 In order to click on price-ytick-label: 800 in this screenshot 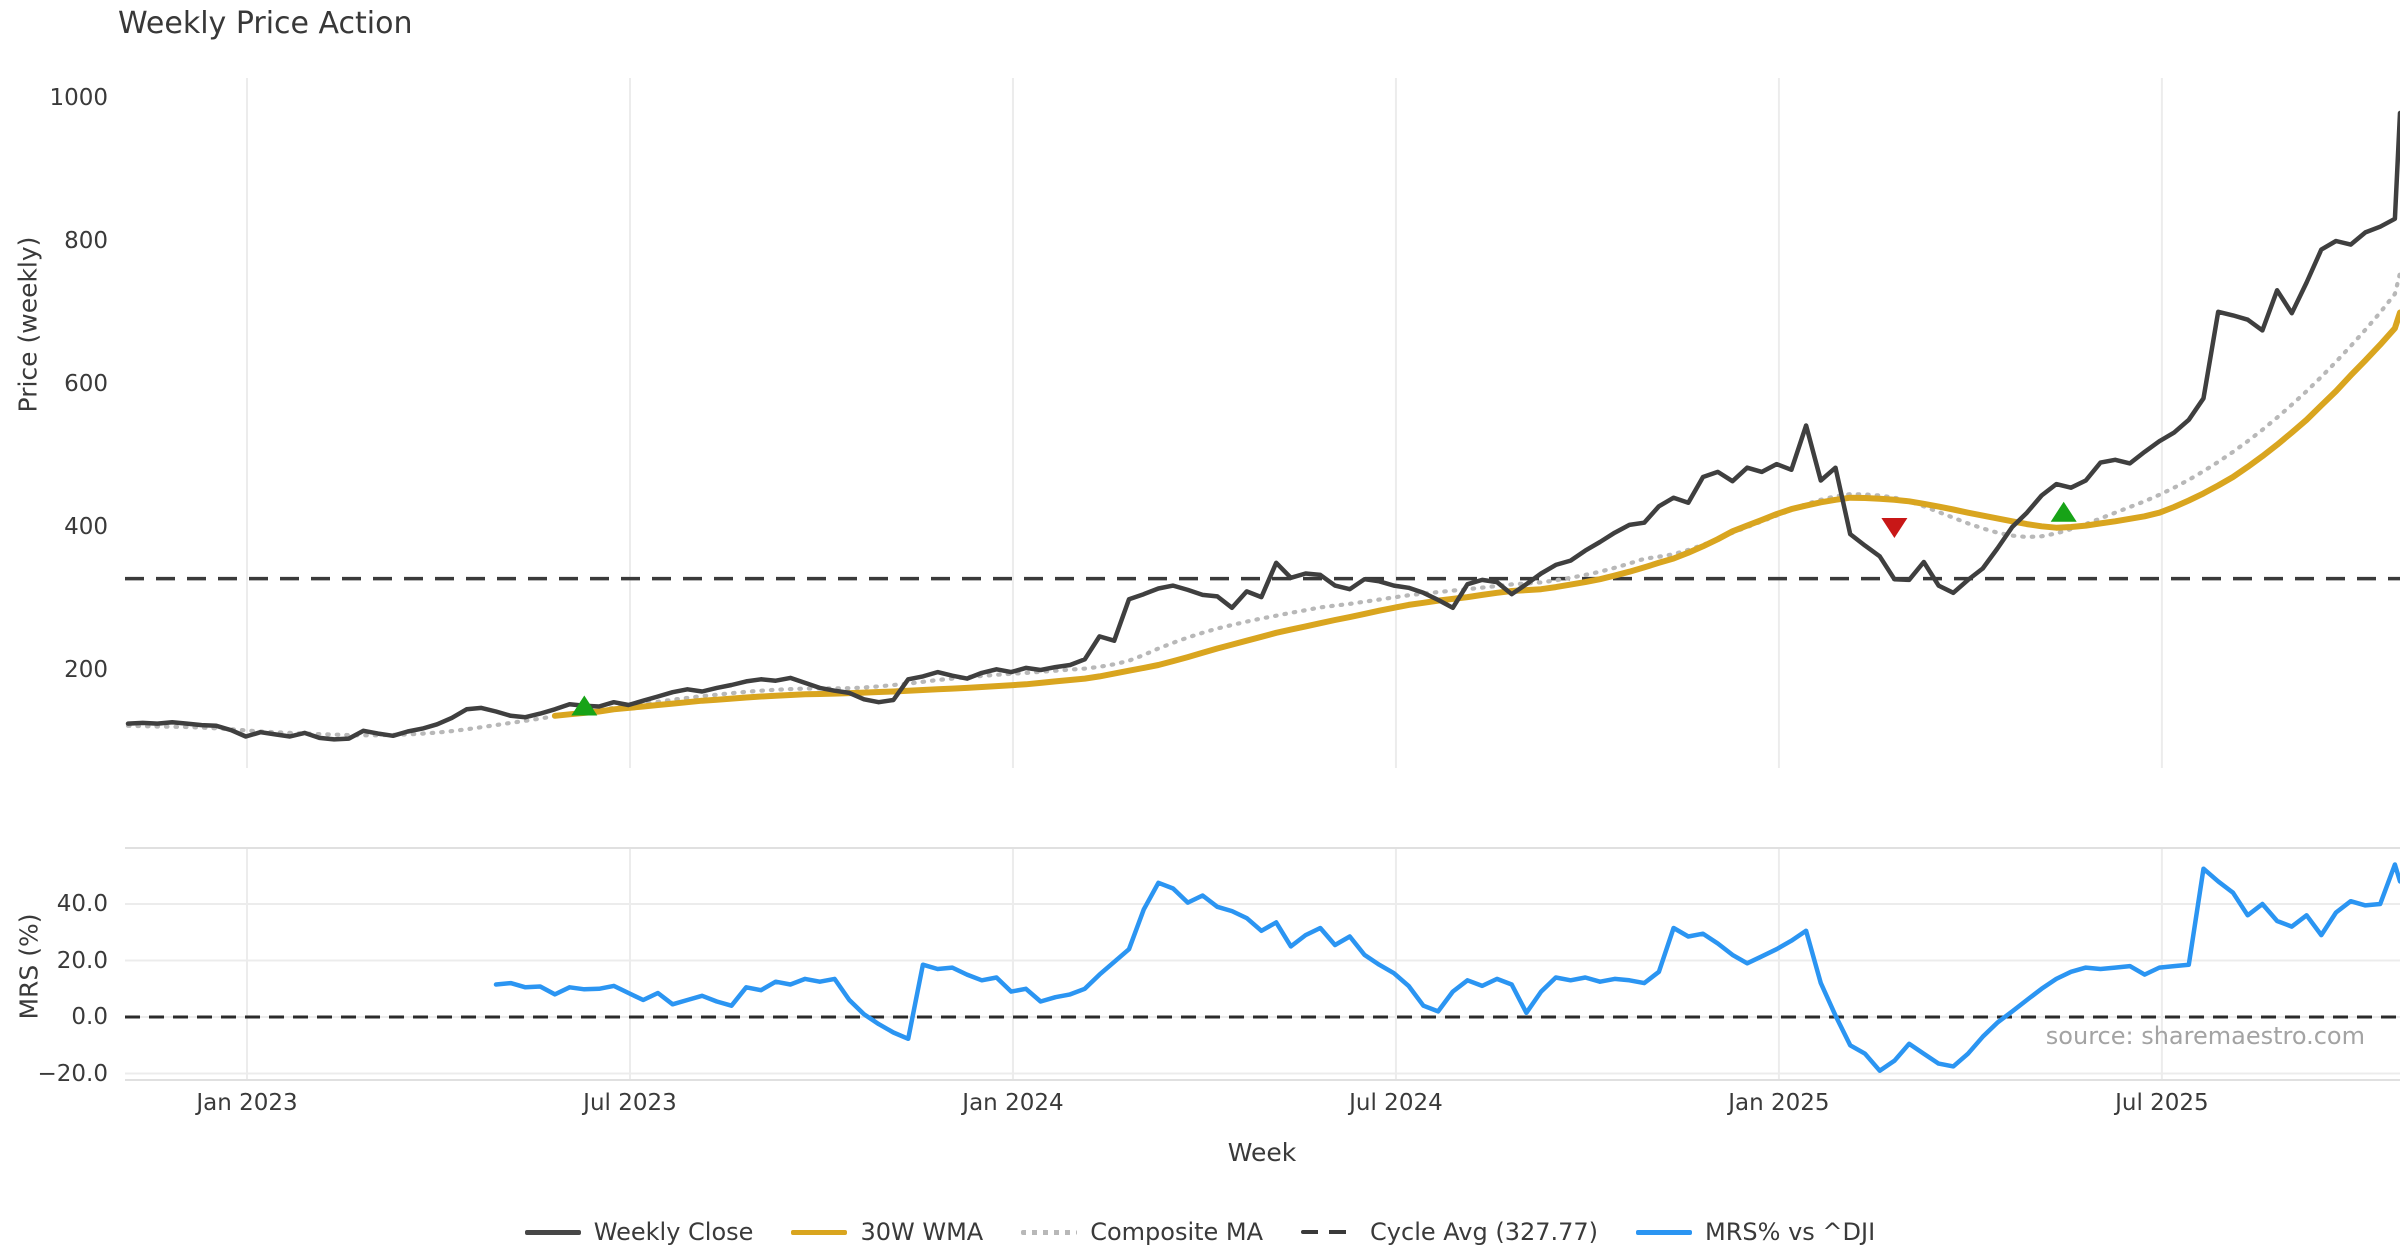, I will do `click(86, 241)`.